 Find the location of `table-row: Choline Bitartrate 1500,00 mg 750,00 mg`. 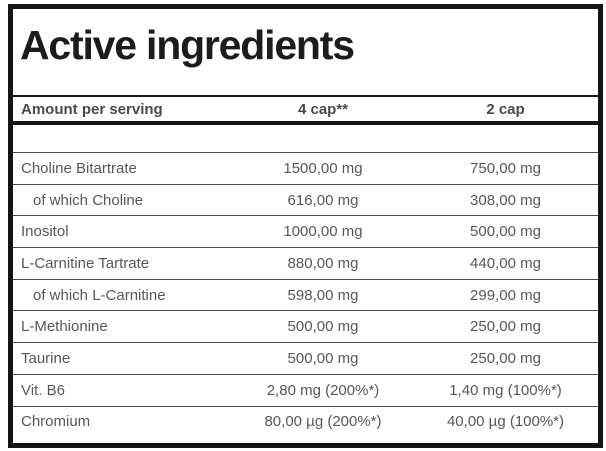

table-row: Choline Bitartrate 1500,00 mg 750,00 mg is located at coordinates (305, 168).